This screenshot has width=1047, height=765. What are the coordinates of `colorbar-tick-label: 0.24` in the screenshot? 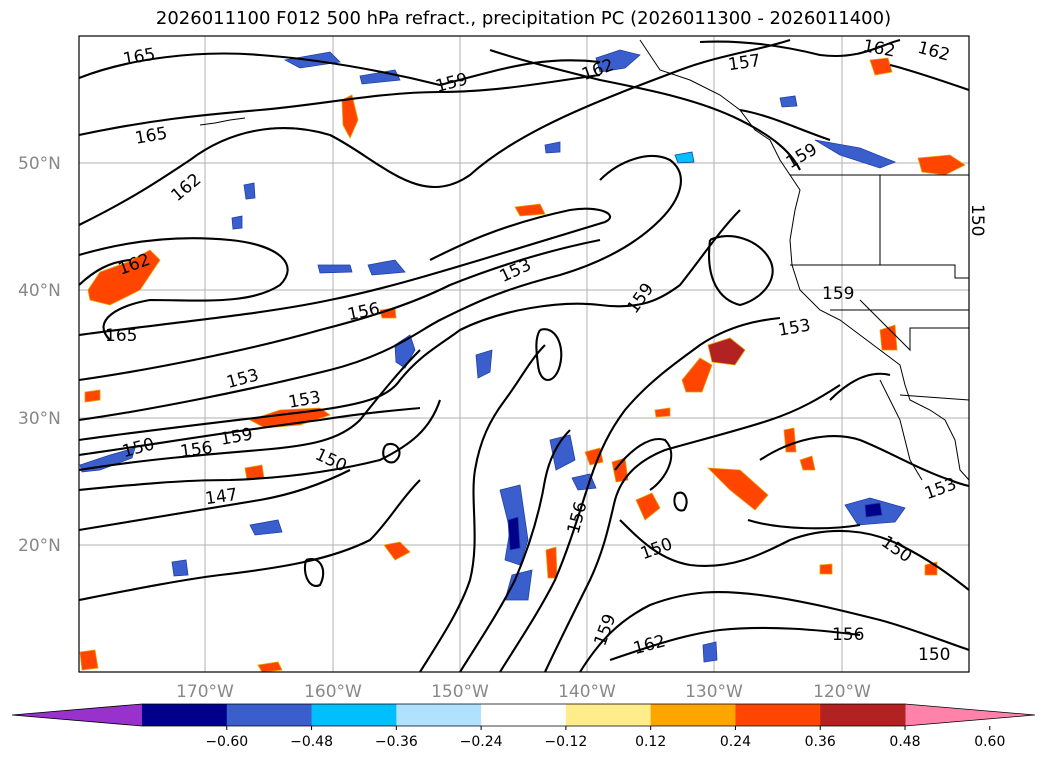 It's located at (735, 742).